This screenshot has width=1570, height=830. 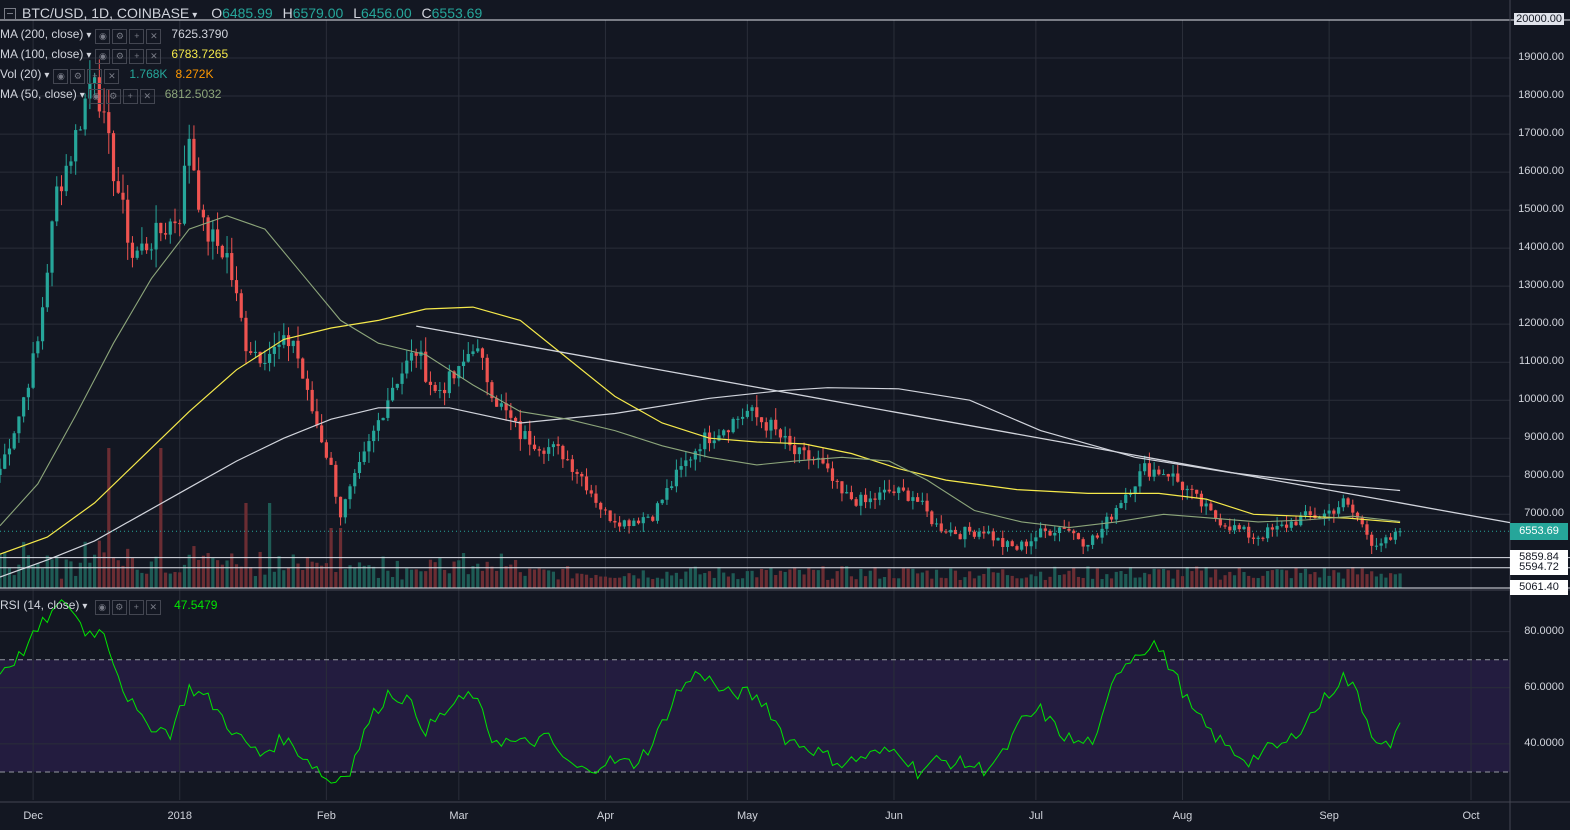 What do you see at coordinates (10, 14) in the screenshot?
I see `collapse-legend-icon` at bounding box center [10, 14].